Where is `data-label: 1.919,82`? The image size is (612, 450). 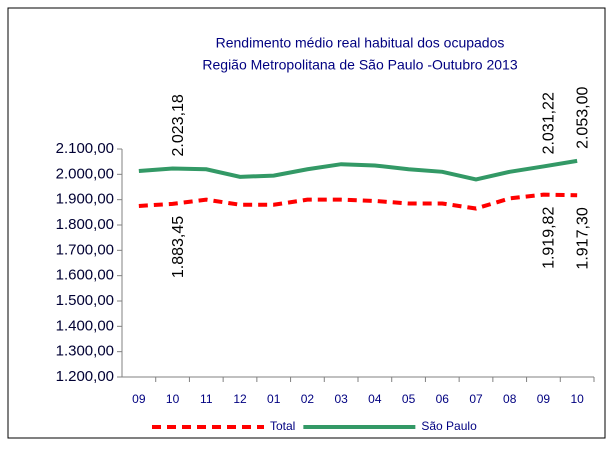 data-label: 1.919,82 is located at coordinates (549, 238).